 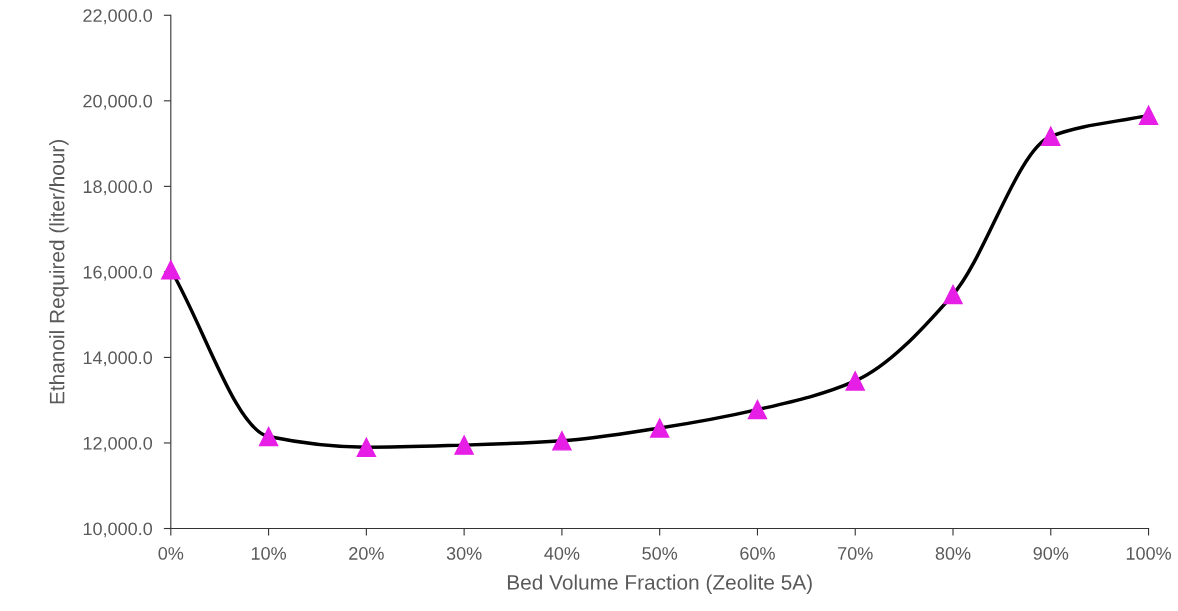 I want to click on x-tick-label: 10%, so click(x=269, y=553).